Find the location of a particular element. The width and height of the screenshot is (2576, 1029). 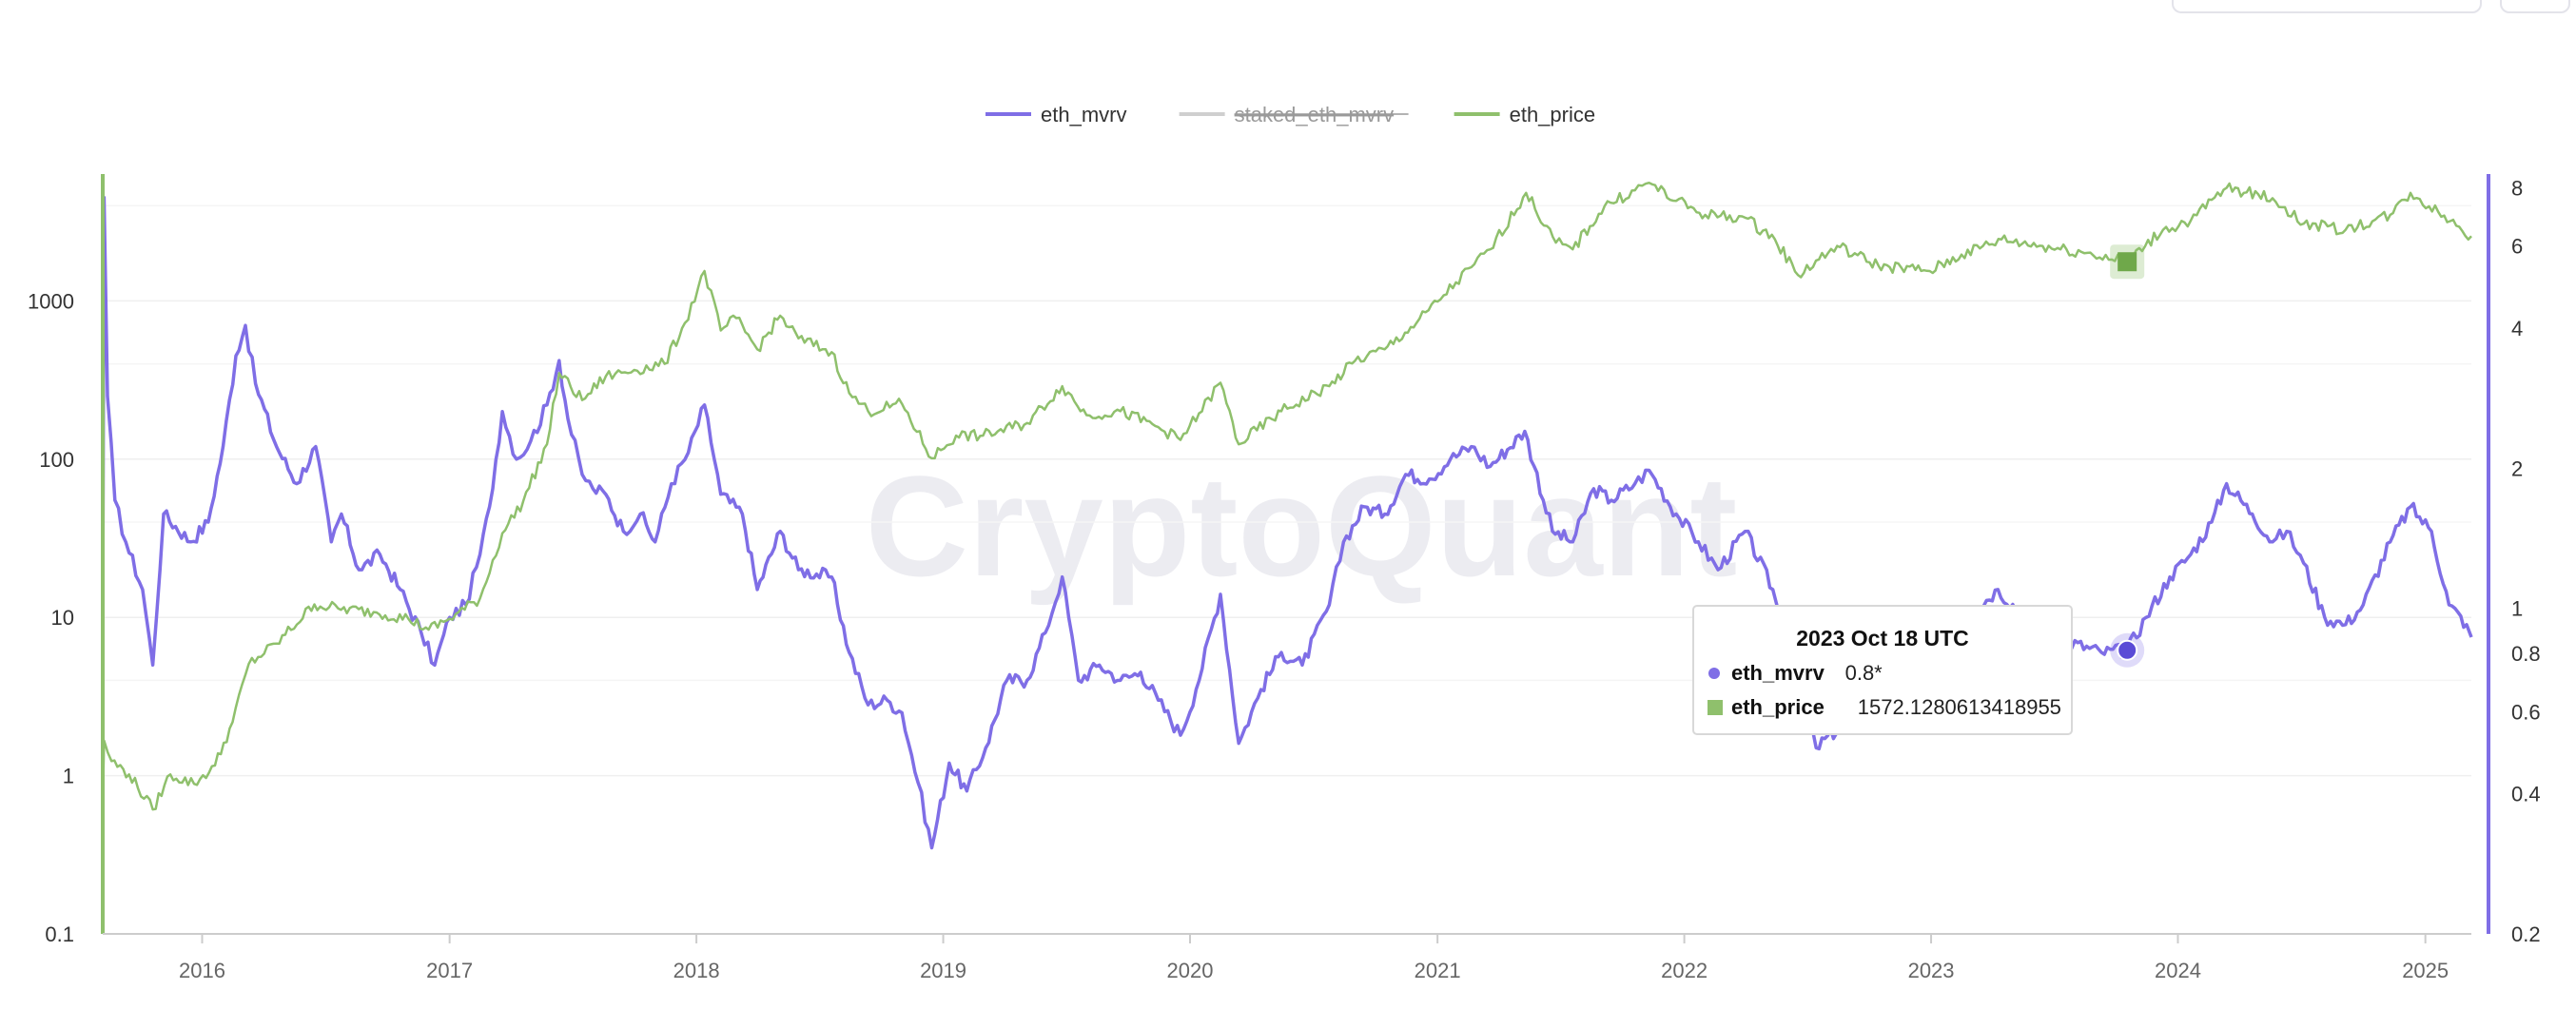

legend: eth_mvrv staked_eth_mvrv eth_price is located at coordinates (1291, 114).